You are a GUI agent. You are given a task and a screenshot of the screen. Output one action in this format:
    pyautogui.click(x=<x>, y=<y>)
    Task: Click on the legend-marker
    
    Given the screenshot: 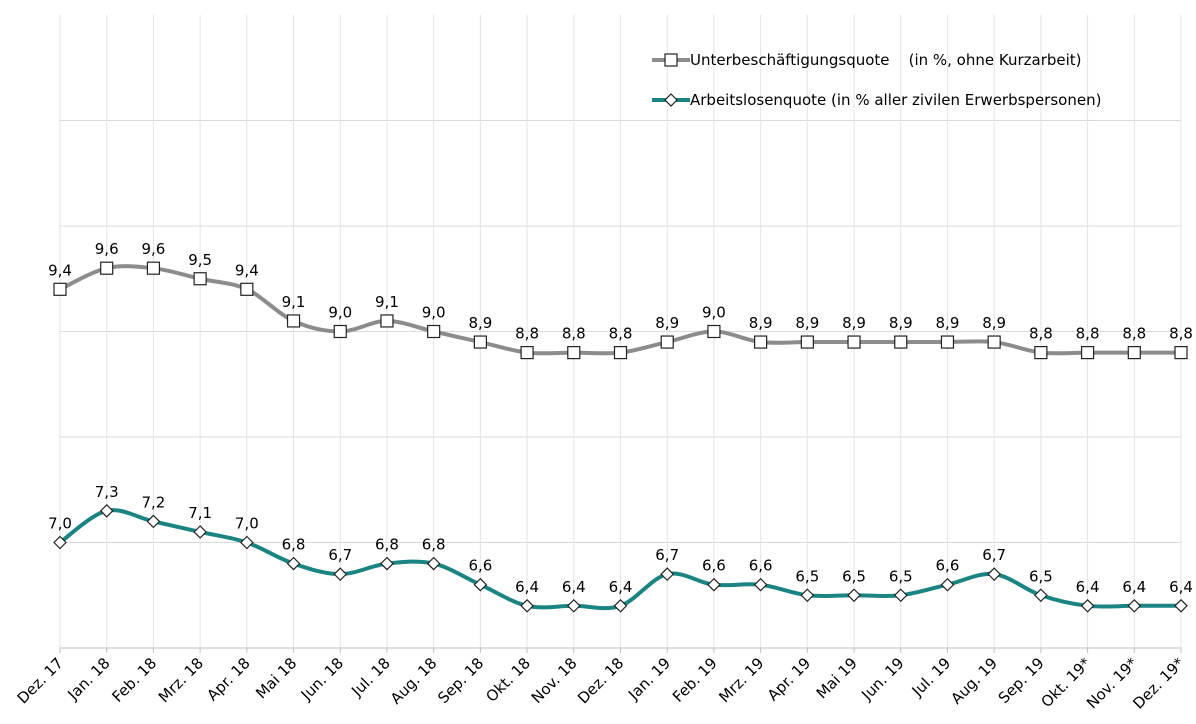 What is the action you would take?
    pyautogui.click(x=671, y=60)
    